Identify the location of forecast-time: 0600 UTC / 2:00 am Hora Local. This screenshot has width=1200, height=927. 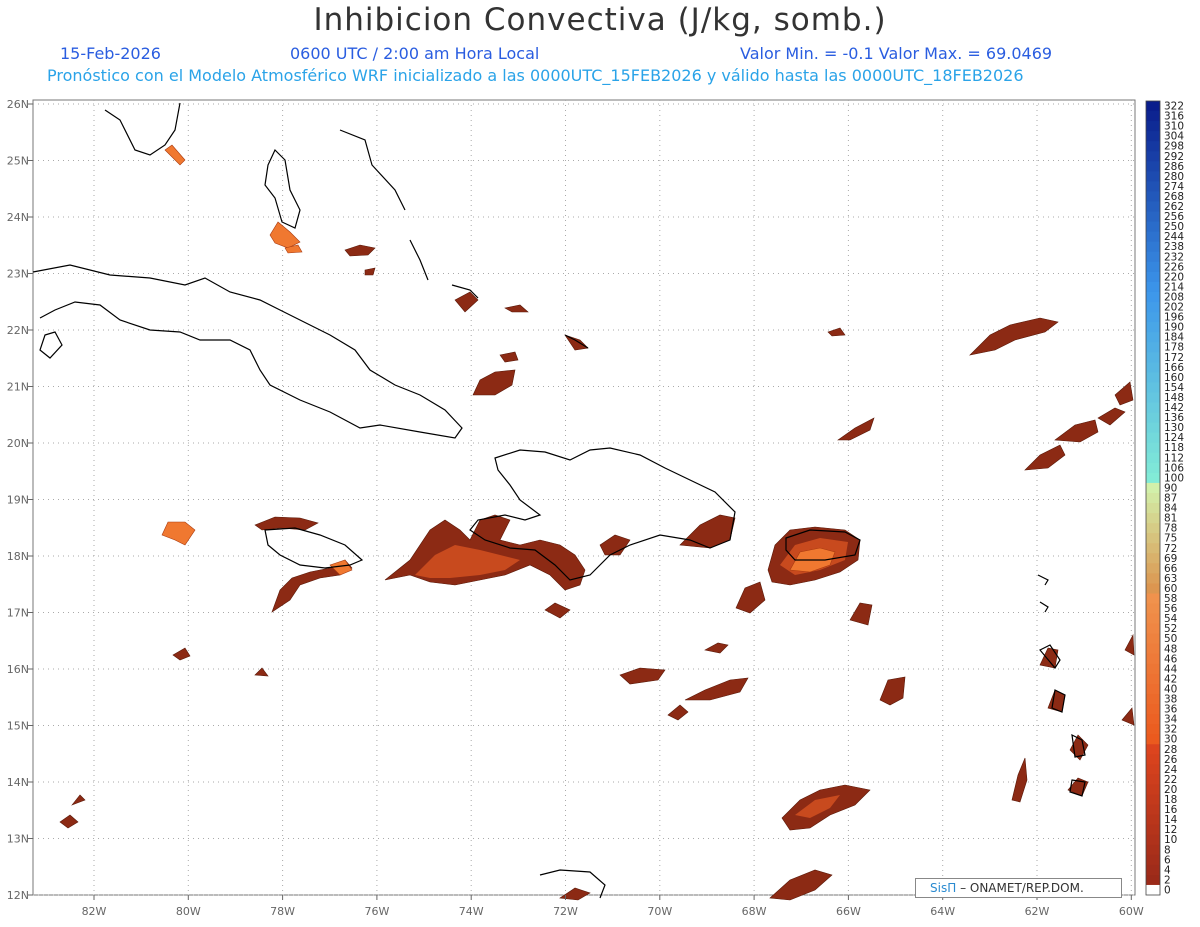
(415, 53).